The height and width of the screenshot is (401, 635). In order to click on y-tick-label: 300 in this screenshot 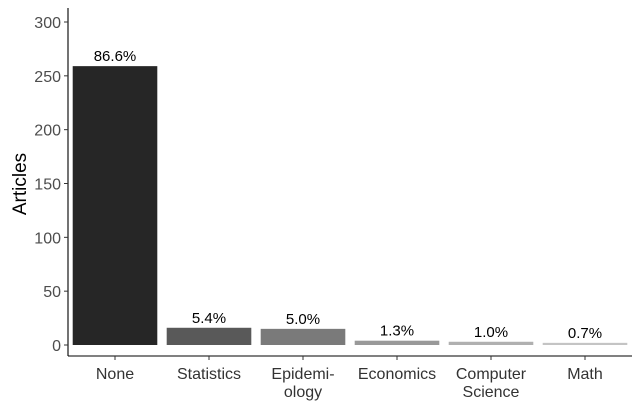, I will do `click(47, 23)`.